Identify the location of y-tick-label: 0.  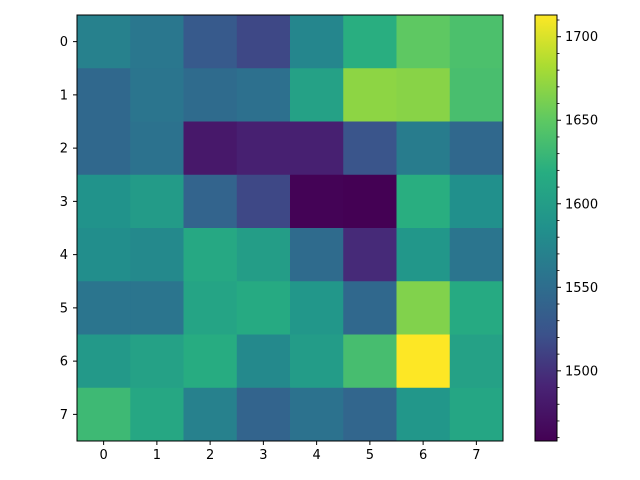
(64, 42).